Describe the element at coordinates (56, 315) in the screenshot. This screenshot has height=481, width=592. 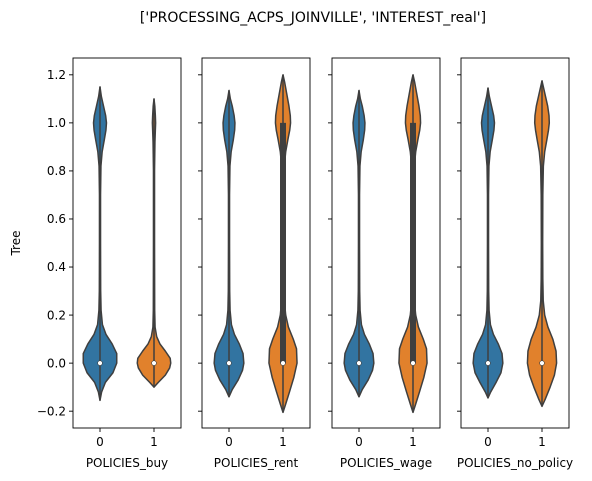
I see `y-tick-label: 0.2` at that location.